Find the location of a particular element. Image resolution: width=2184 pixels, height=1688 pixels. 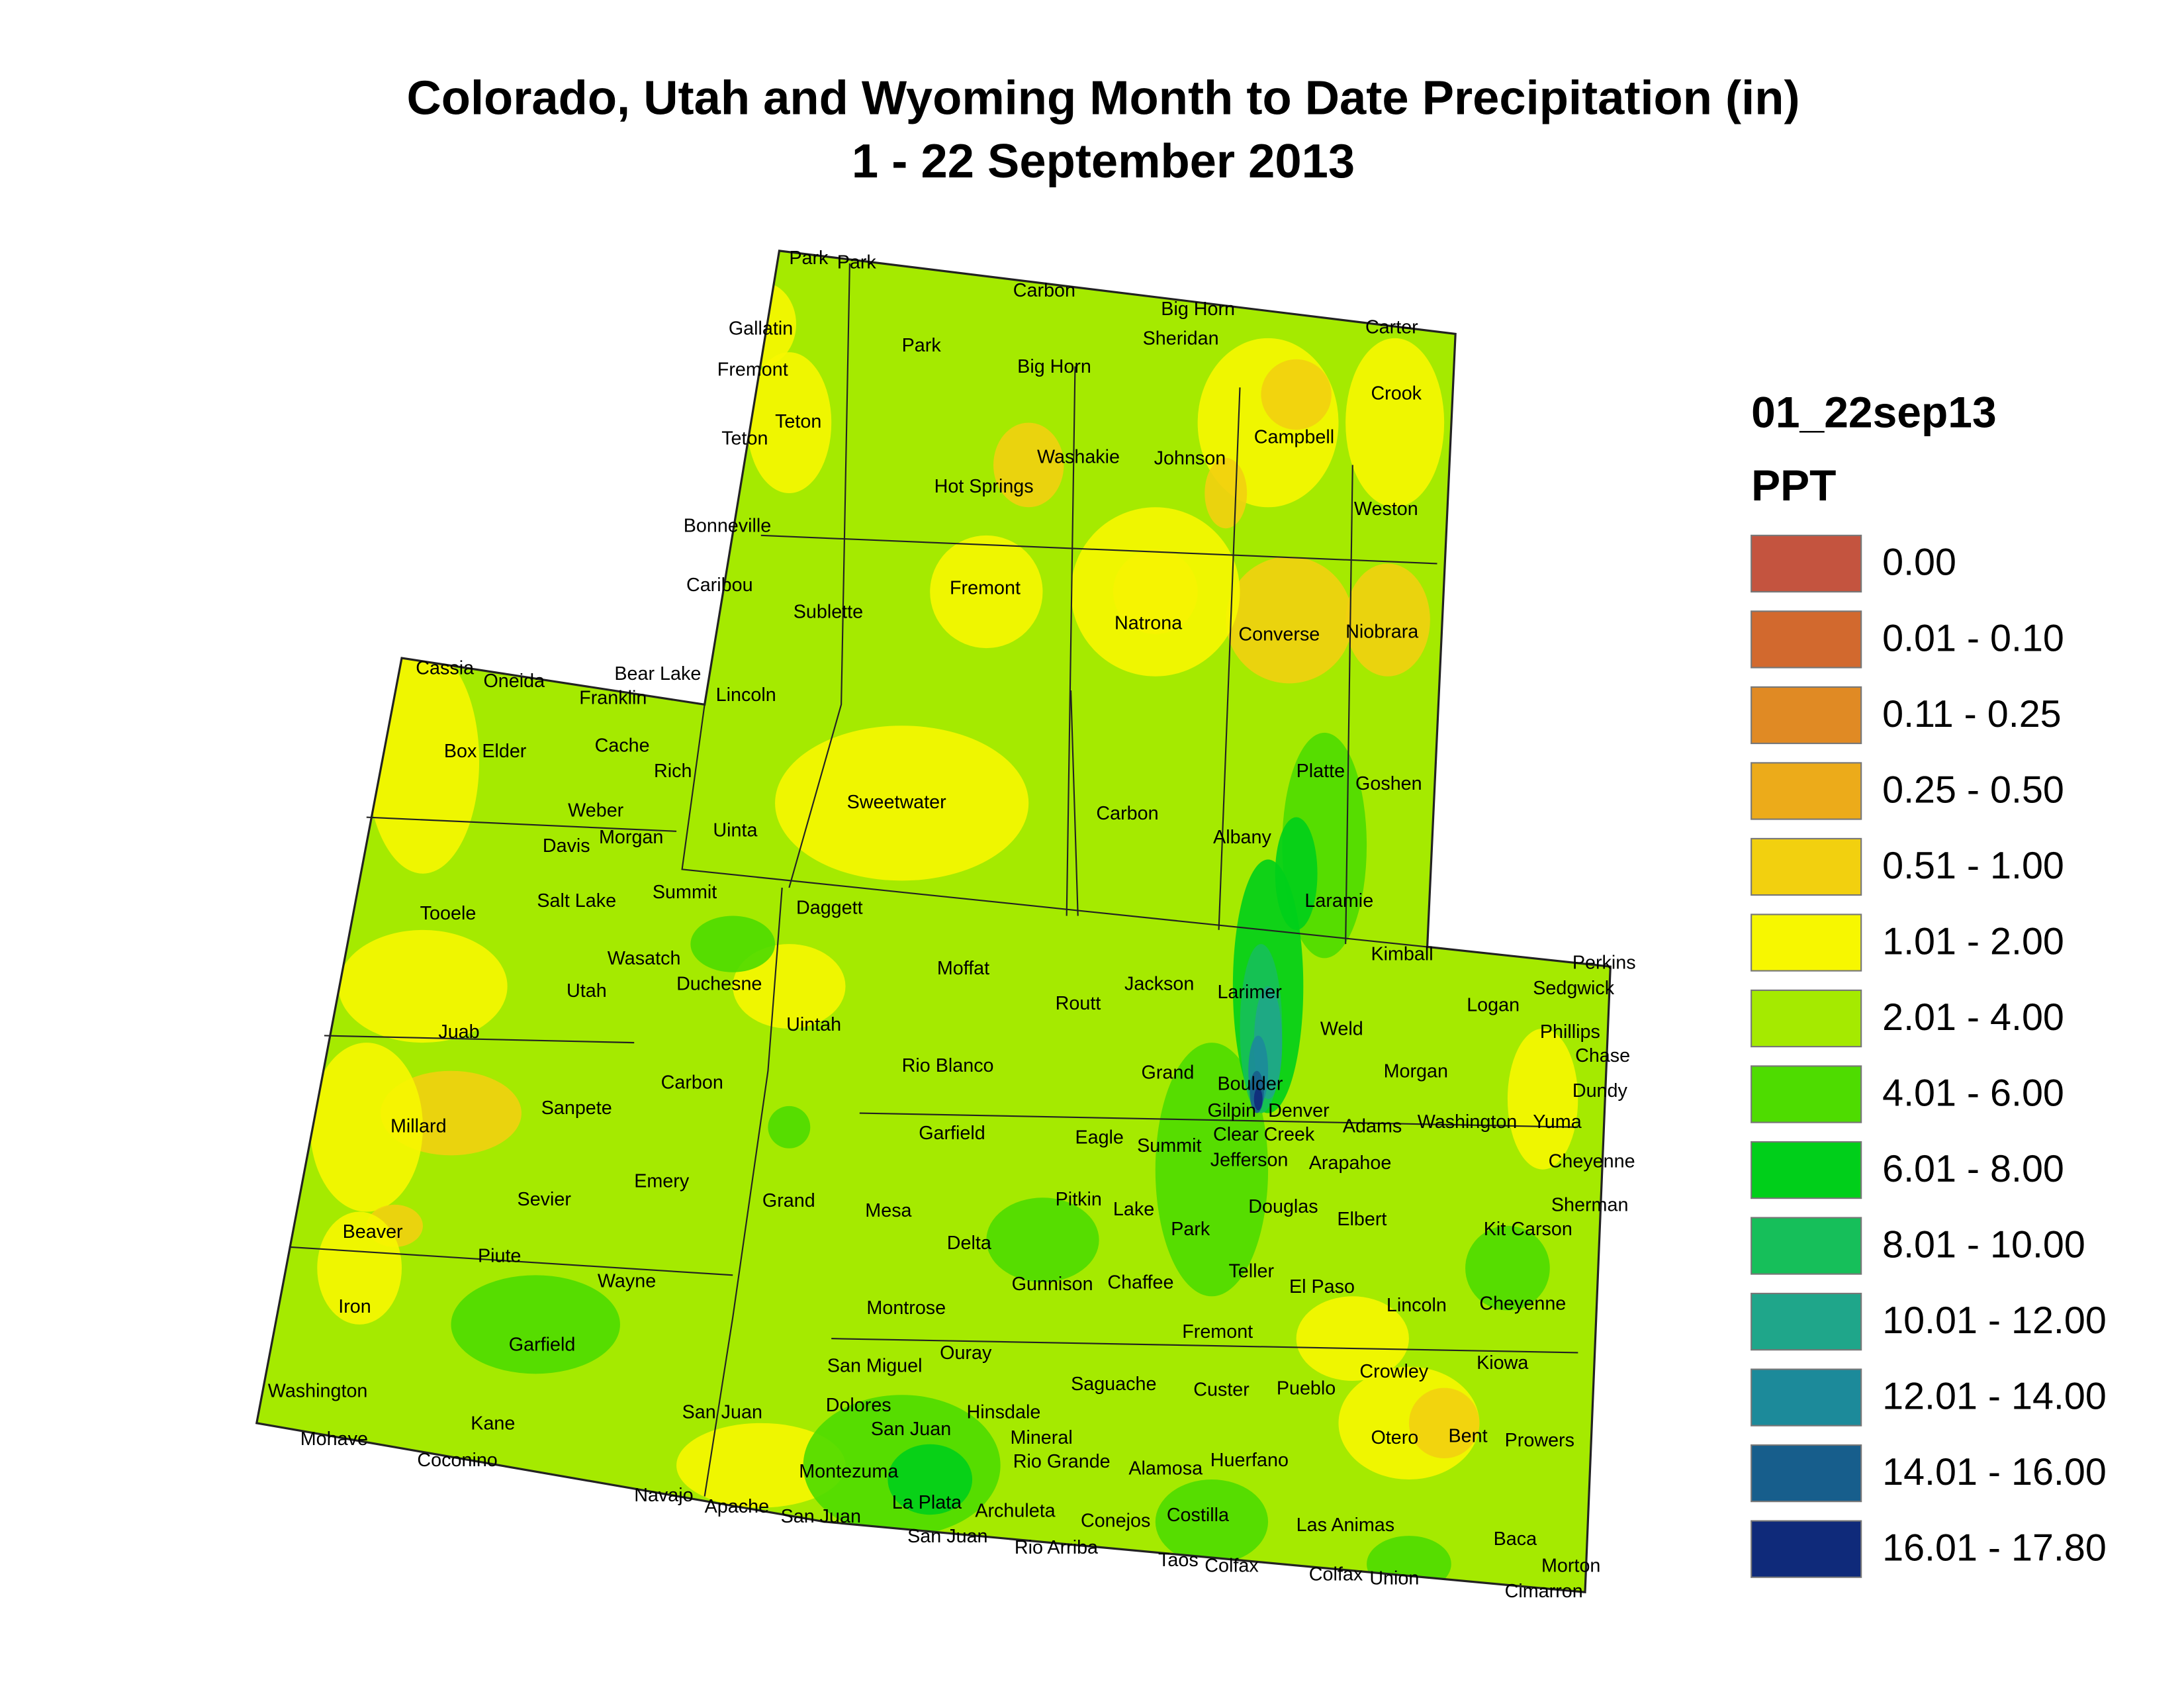

county-label: Niobrara is located at coordinates (1382, 631).